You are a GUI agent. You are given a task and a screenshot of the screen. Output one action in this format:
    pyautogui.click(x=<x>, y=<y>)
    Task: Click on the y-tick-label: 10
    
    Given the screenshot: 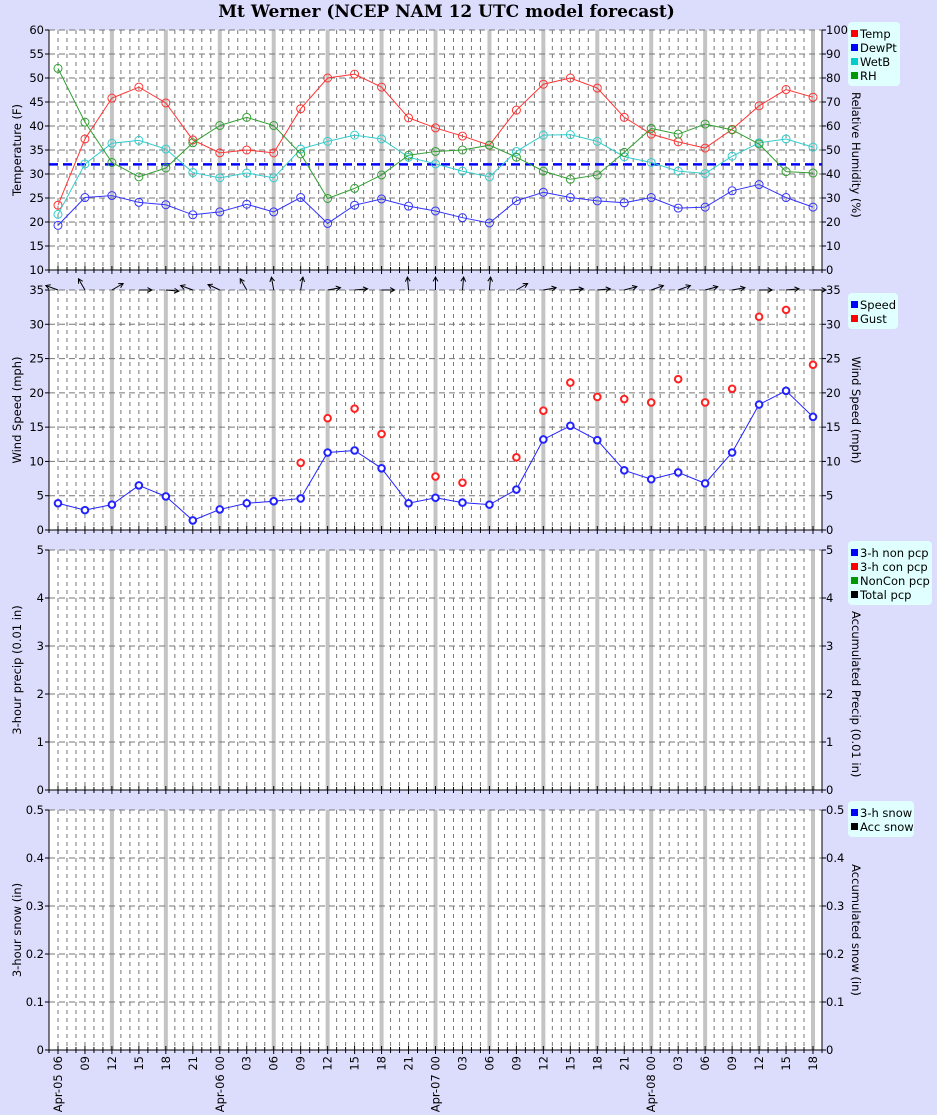 What is the action you would take?
    pyautogui.click(x=36, y=270)
    